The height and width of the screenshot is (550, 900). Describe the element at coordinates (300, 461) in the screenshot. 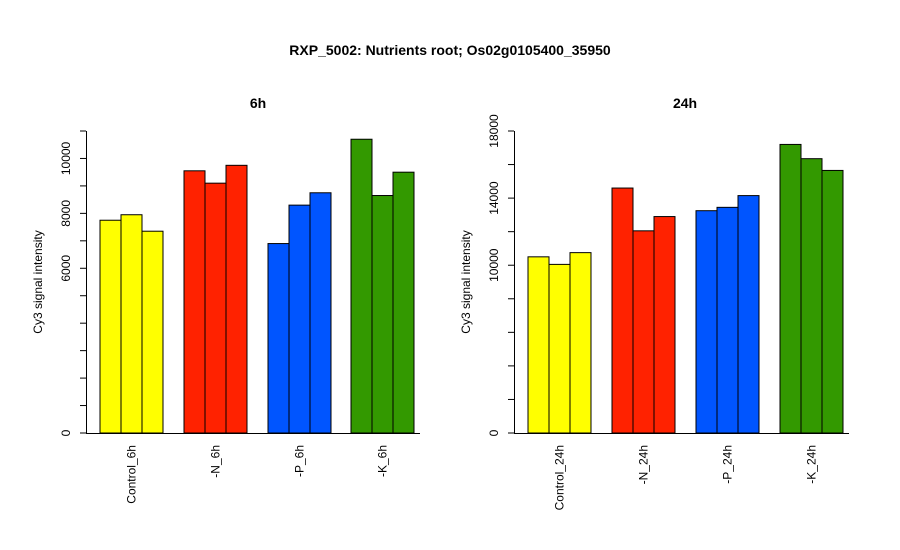

I see `x-tick-label: -P_6h` at that location.